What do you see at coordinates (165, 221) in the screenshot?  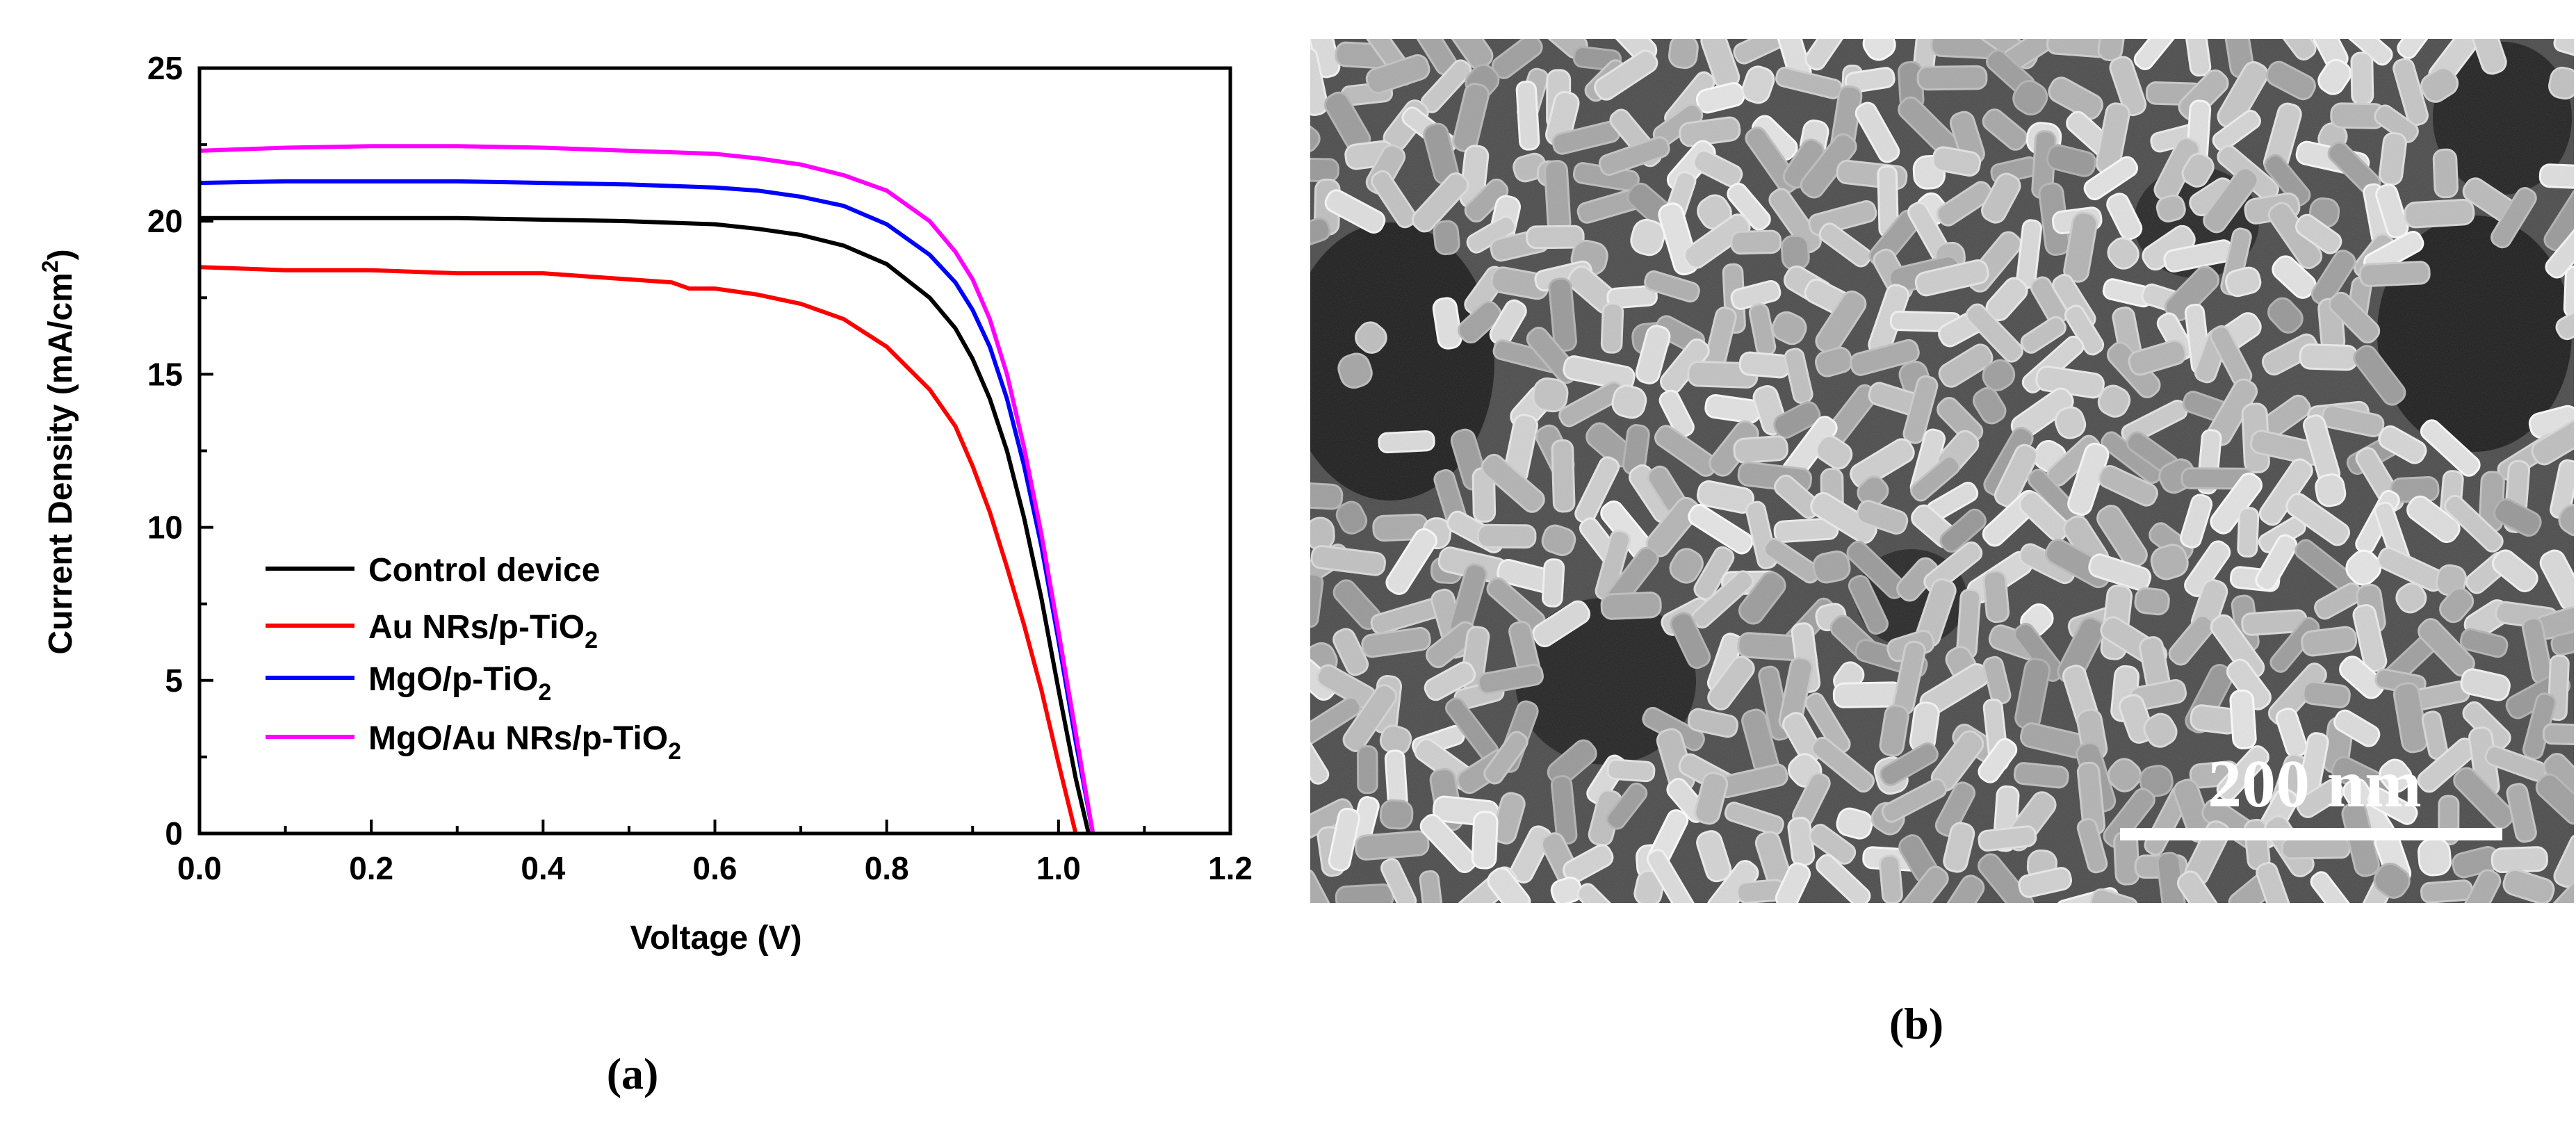 I see `y-tick-label: 20` at bounding box center [165, 221].